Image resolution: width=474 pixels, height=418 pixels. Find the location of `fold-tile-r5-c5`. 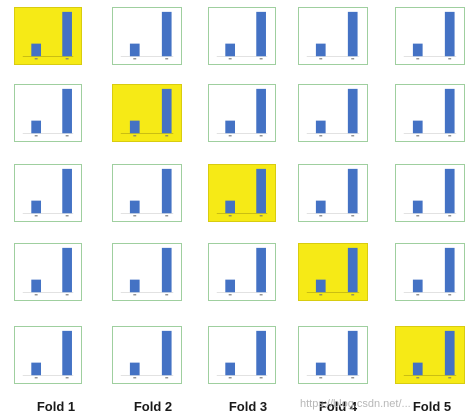

fold-tile-r5-c5 is located at coordinates (430, 355).